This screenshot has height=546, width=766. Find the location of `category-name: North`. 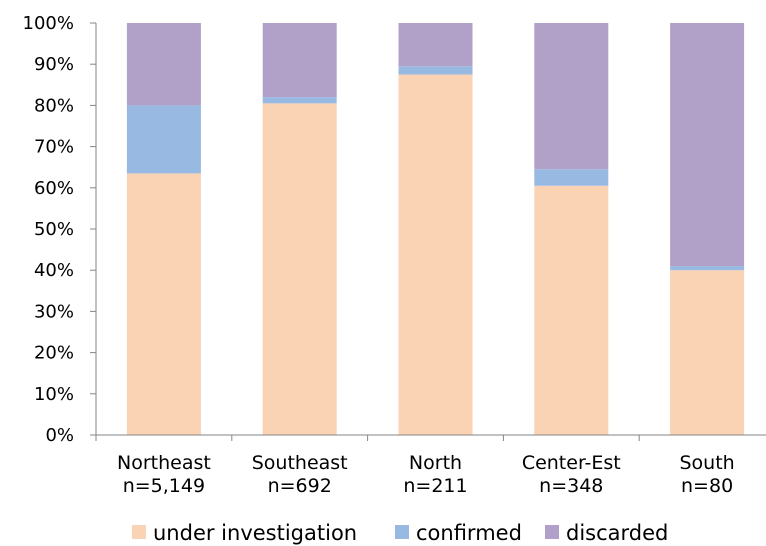

category-name: North is located at coordinates (435, 463).